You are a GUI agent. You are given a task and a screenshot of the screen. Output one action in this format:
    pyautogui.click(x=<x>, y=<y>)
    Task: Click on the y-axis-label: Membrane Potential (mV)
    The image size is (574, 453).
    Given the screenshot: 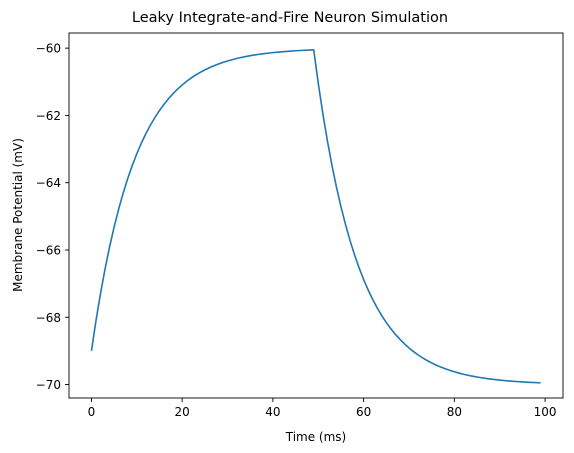 What is the action you would take?
    pyautogui.click(x=18, y=215)
    